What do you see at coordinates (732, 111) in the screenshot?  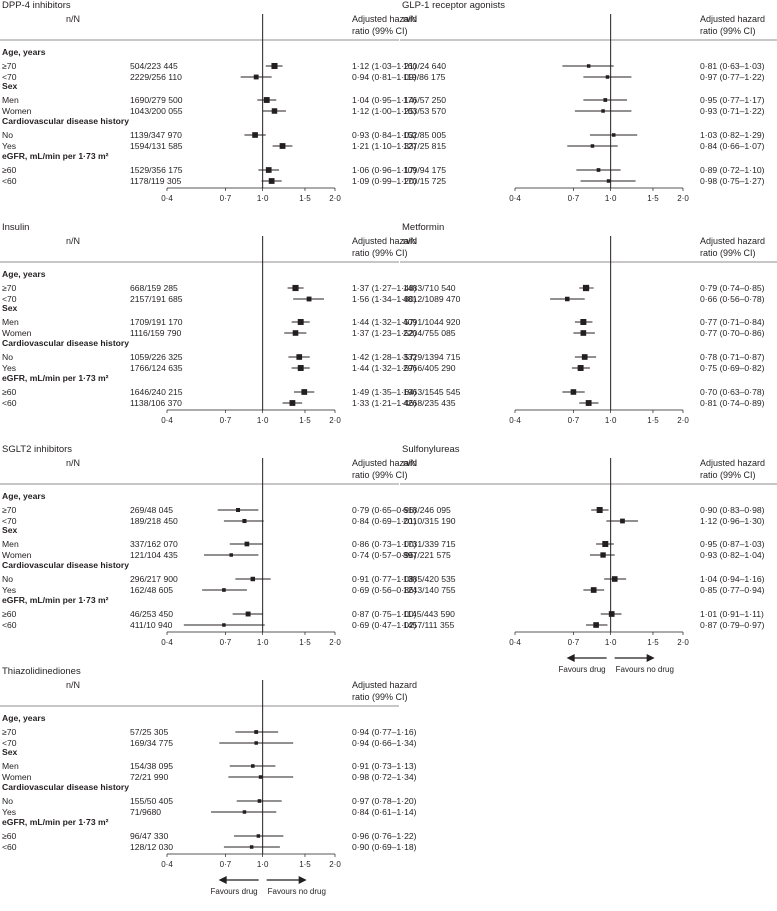 I see `row-hazard-ratio: 0·93 (0·71–1·22)` at bounding box center [732, 111].